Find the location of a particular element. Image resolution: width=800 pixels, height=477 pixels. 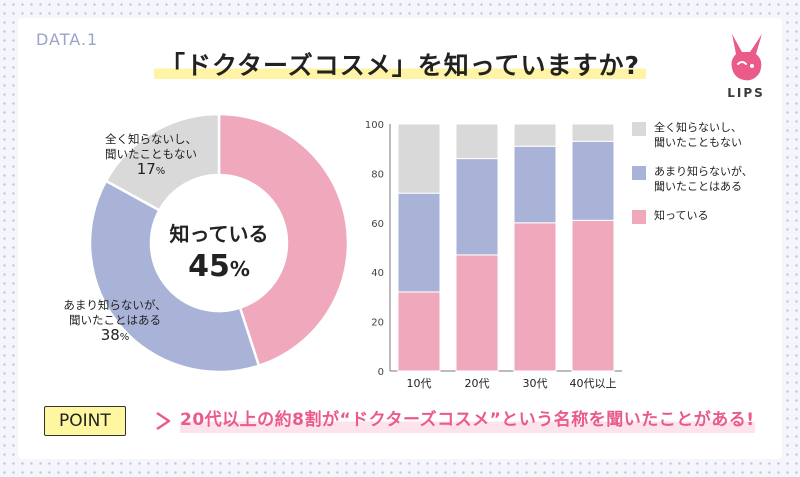

legend-label-1: あまり知らないが、 聞いたことはある is located at coordinates (703, 179).